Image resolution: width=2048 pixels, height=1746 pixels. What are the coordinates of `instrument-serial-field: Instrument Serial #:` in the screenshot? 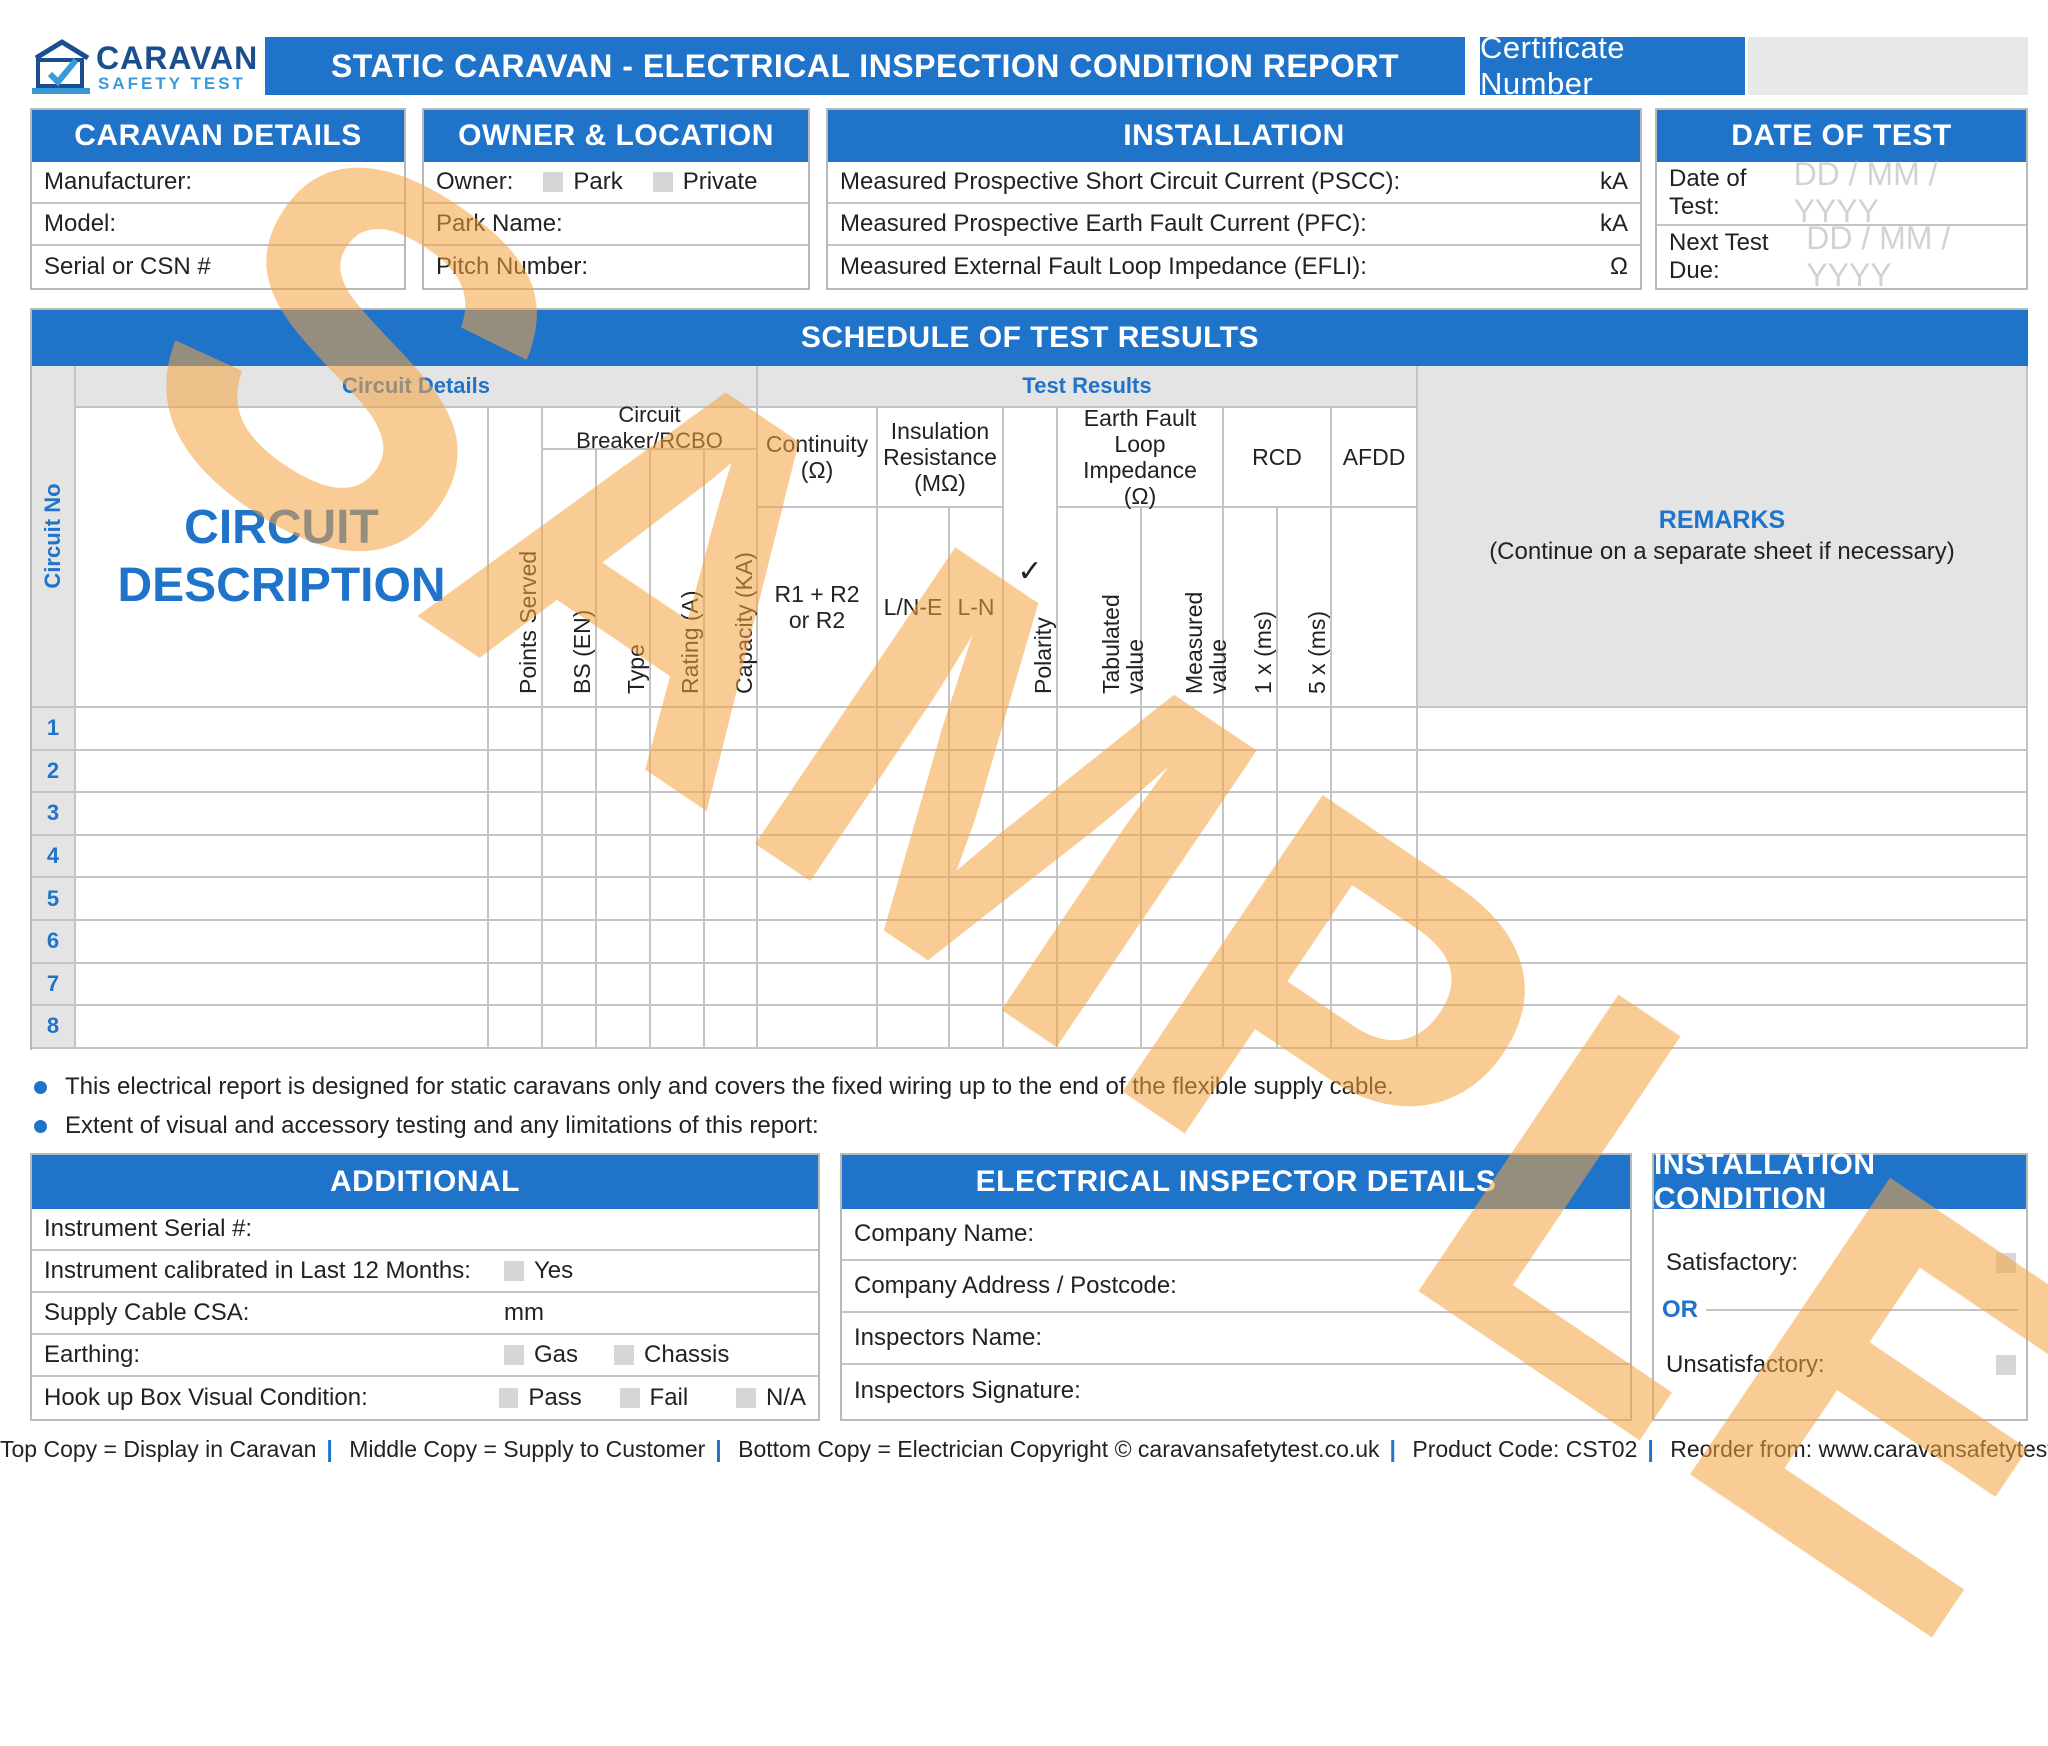 It's located at (425, 1230).